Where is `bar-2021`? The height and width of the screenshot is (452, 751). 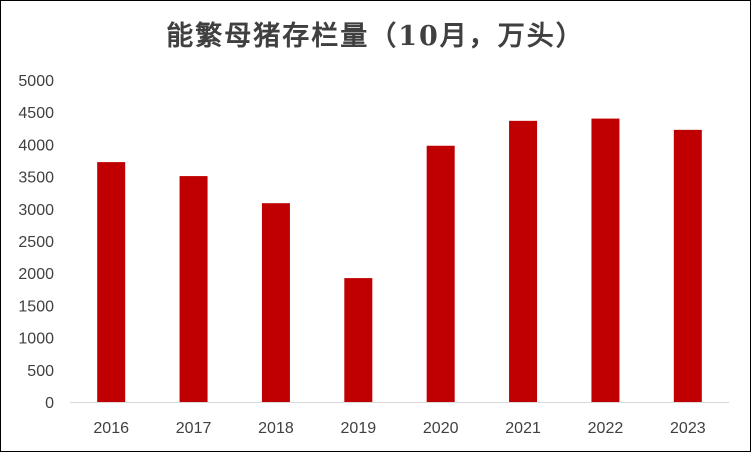
bar-2021 is located at coordinates (523, 261).